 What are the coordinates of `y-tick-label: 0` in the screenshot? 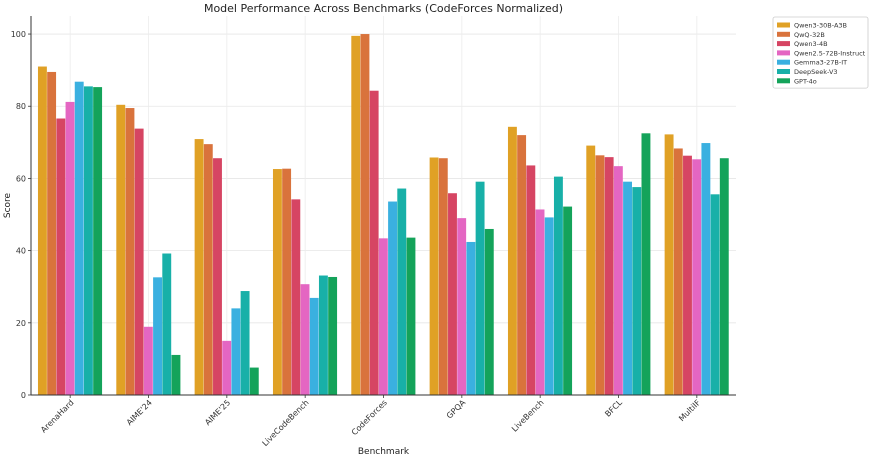 It's located at (23, 395).